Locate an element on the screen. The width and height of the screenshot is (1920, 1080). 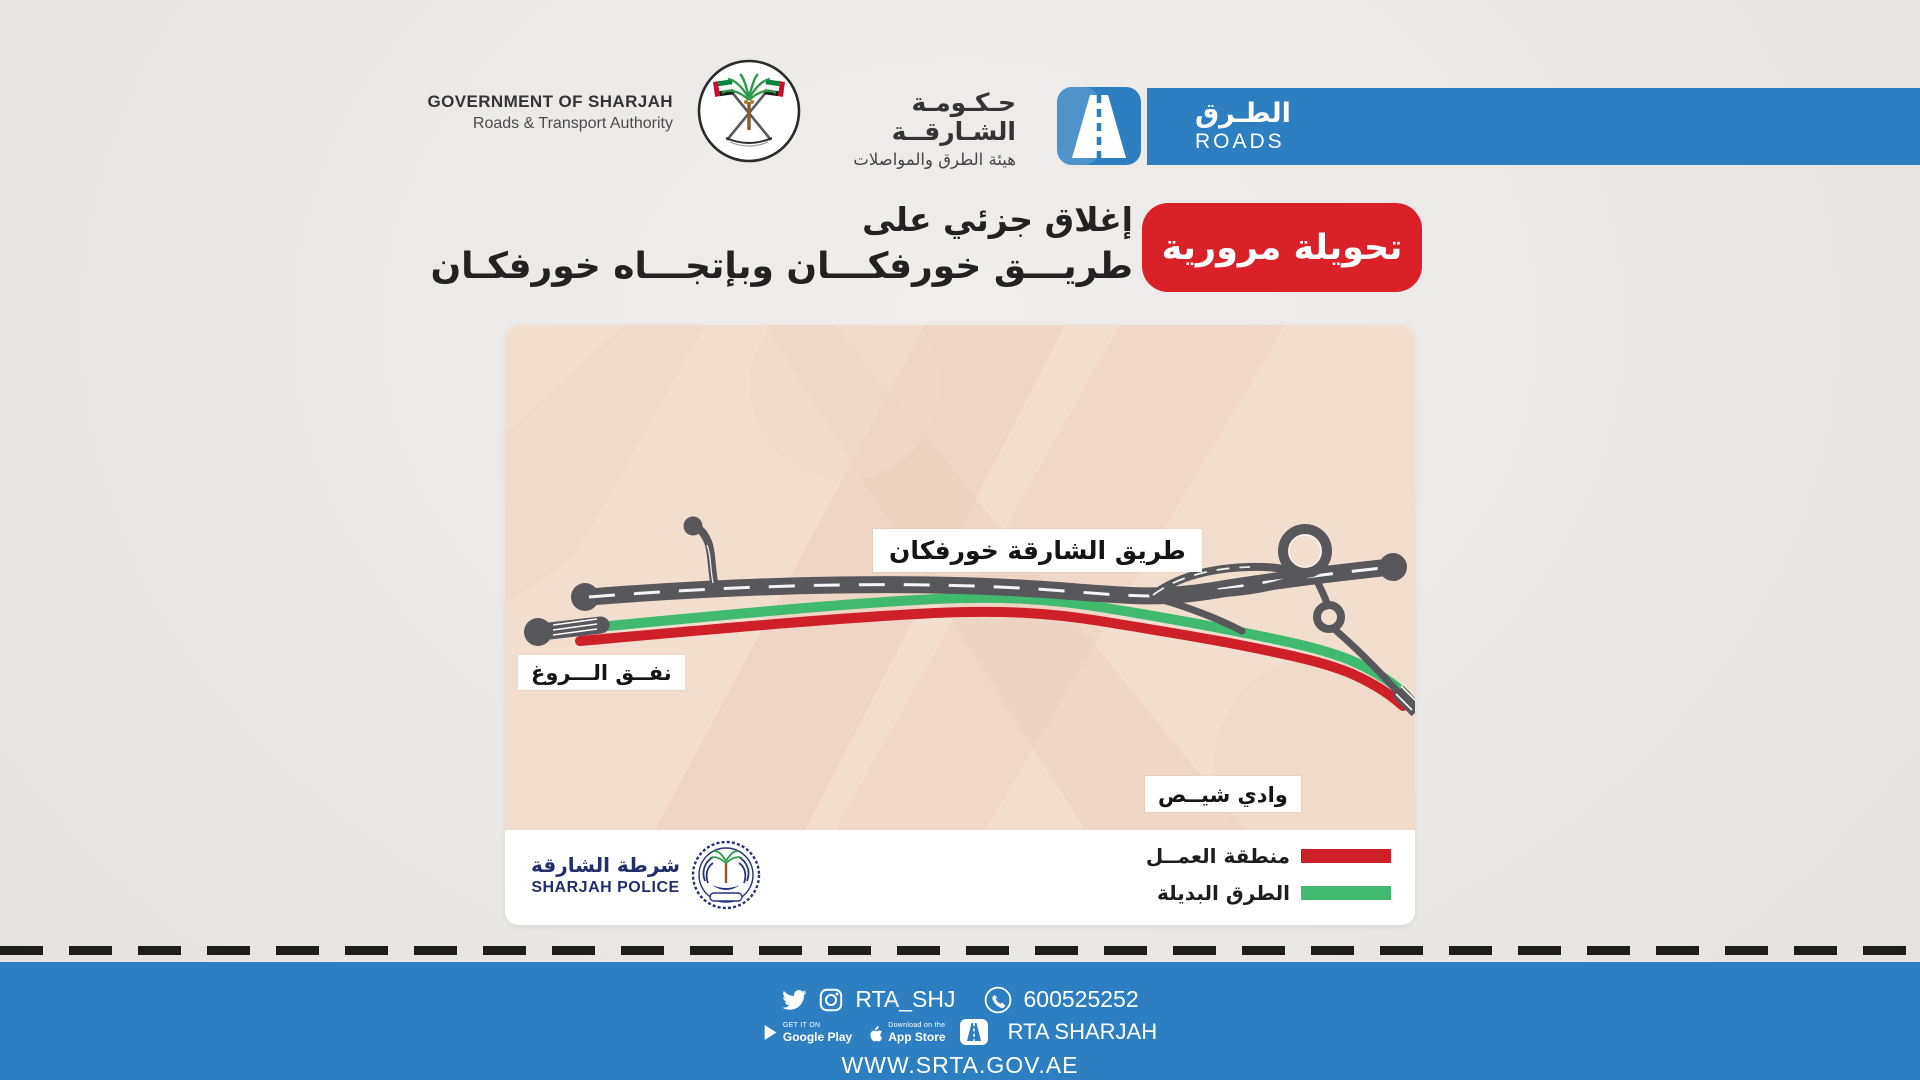
work-zone-label: منطقة العمــل is located at coordinates (1217, 856).